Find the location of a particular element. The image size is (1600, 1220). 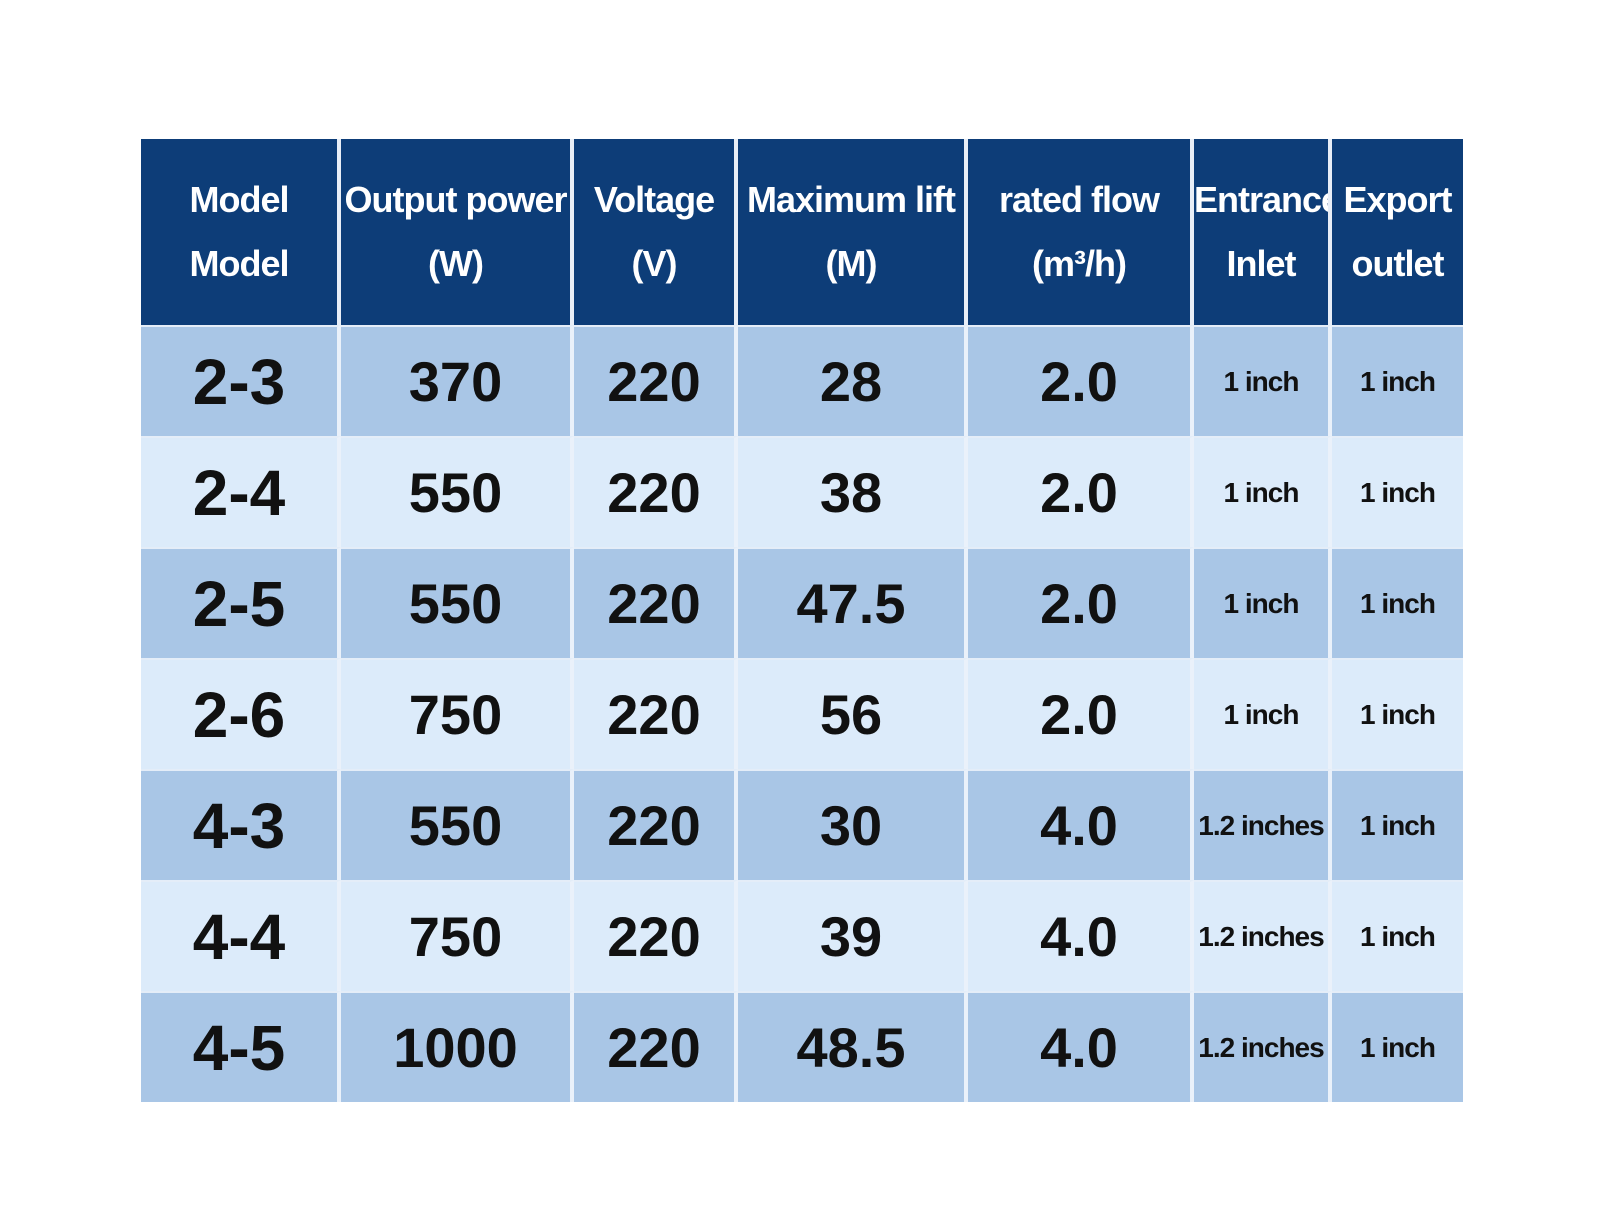

header-line1: Export is located at coordinates (1397, 199).